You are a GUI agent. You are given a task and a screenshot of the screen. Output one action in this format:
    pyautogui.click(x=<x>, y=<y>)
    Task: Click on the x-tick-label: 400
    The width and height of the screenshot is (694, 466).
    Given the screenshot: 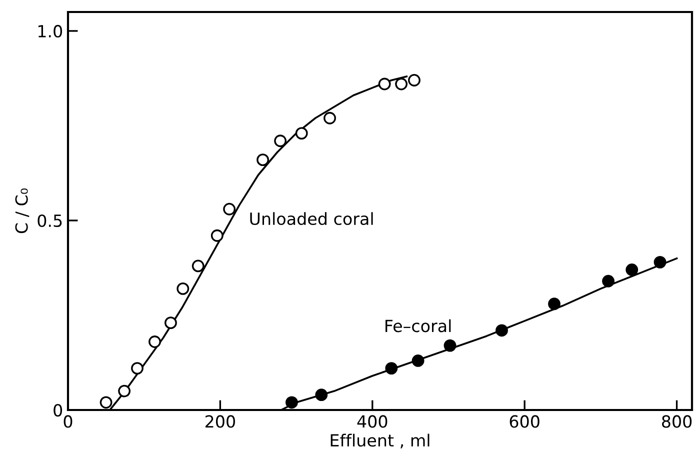 What is the action you would take?
    pyautogui.click(x=372, y=421)
    